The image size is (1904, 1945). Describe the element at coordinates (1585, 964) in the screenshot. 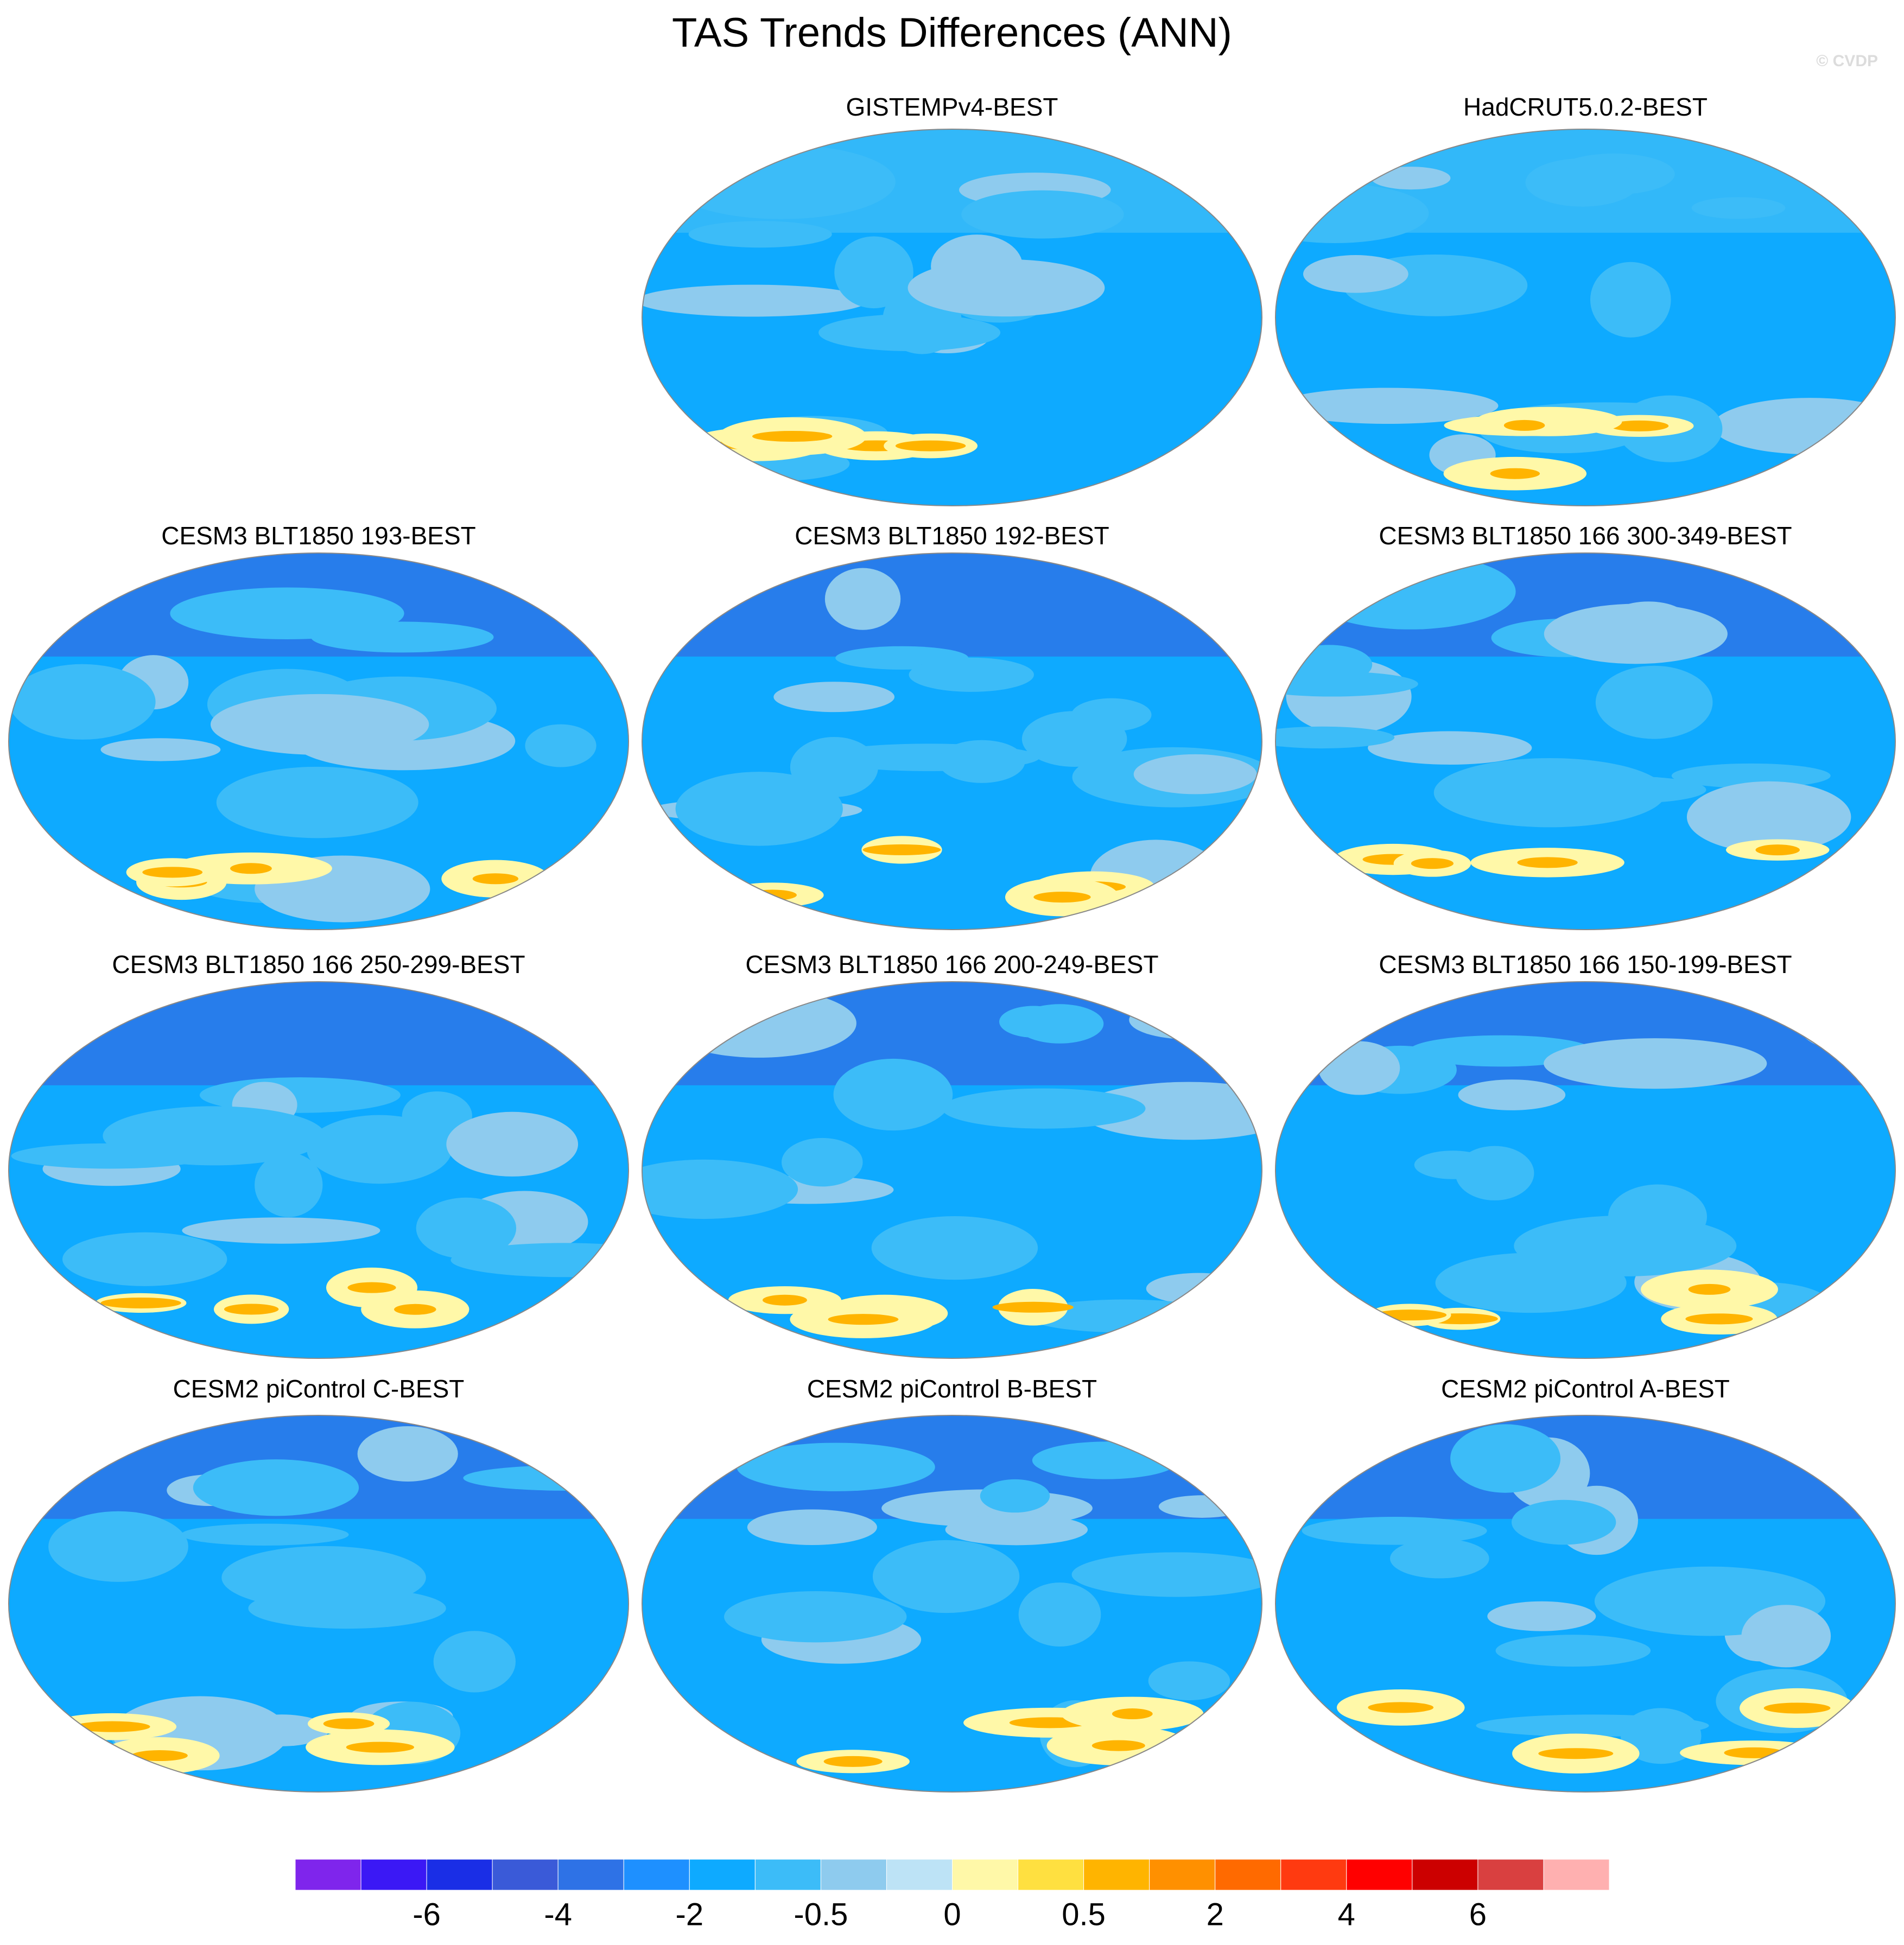

I see `panel-title: CESM3 BLT1850 166 150-199-BEST` at that location.